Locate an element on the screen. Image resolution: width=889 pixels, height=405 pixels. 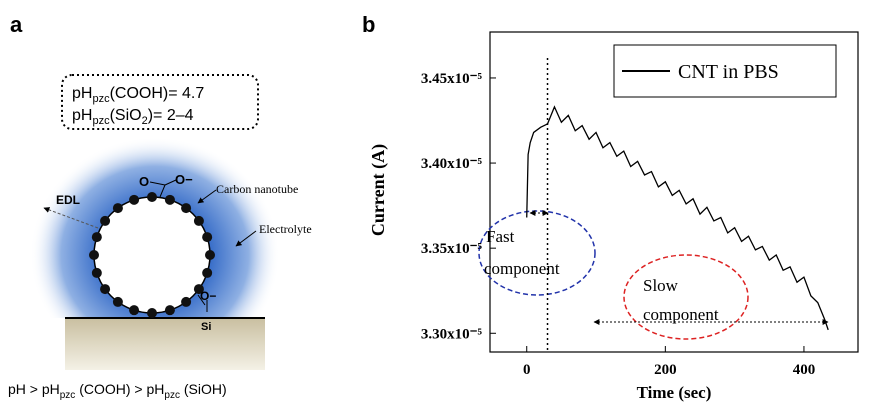
x-axis-label: Time (sec) is located at coordinates (674, 392).